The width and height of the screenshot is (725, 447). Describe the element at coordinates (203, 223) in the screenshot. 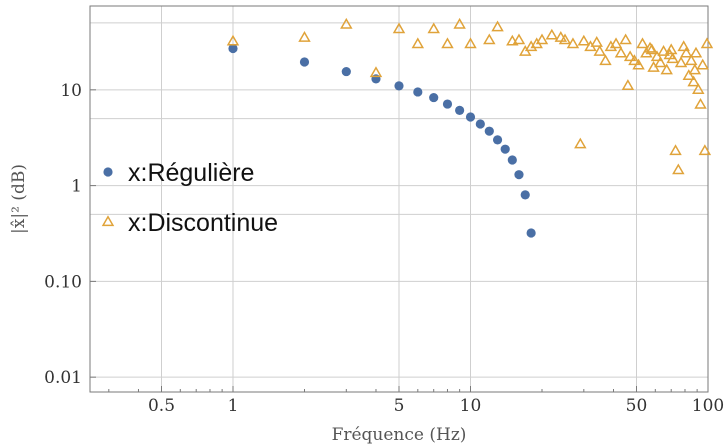

I see `legend-label-discontinuous: x:Discontinue` at that location.